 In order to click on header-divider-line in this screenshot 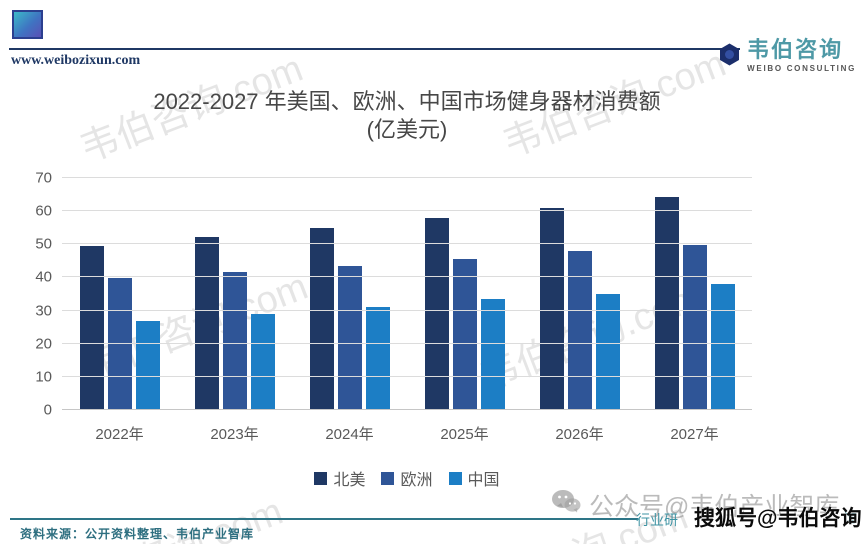, I will do `click(374, 49)`.